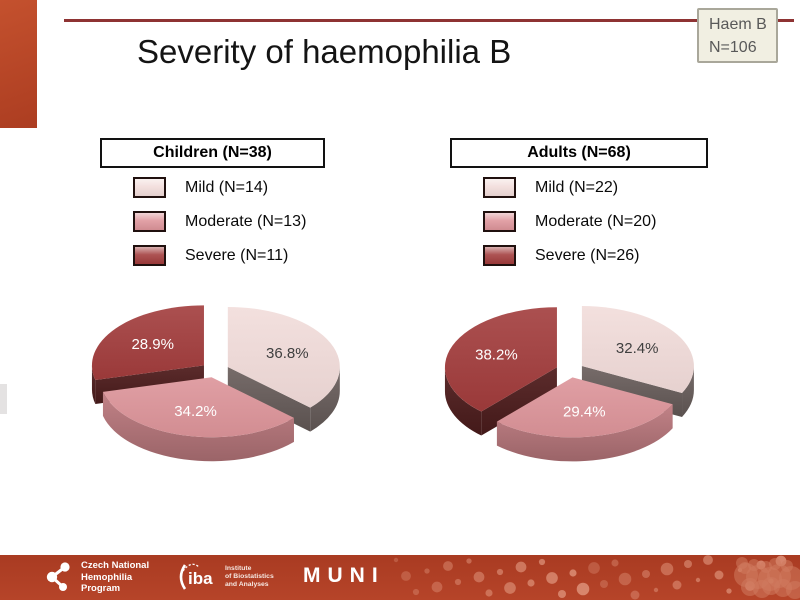  I want to click on total-badge: Haem B N=106, so click(737, 35).